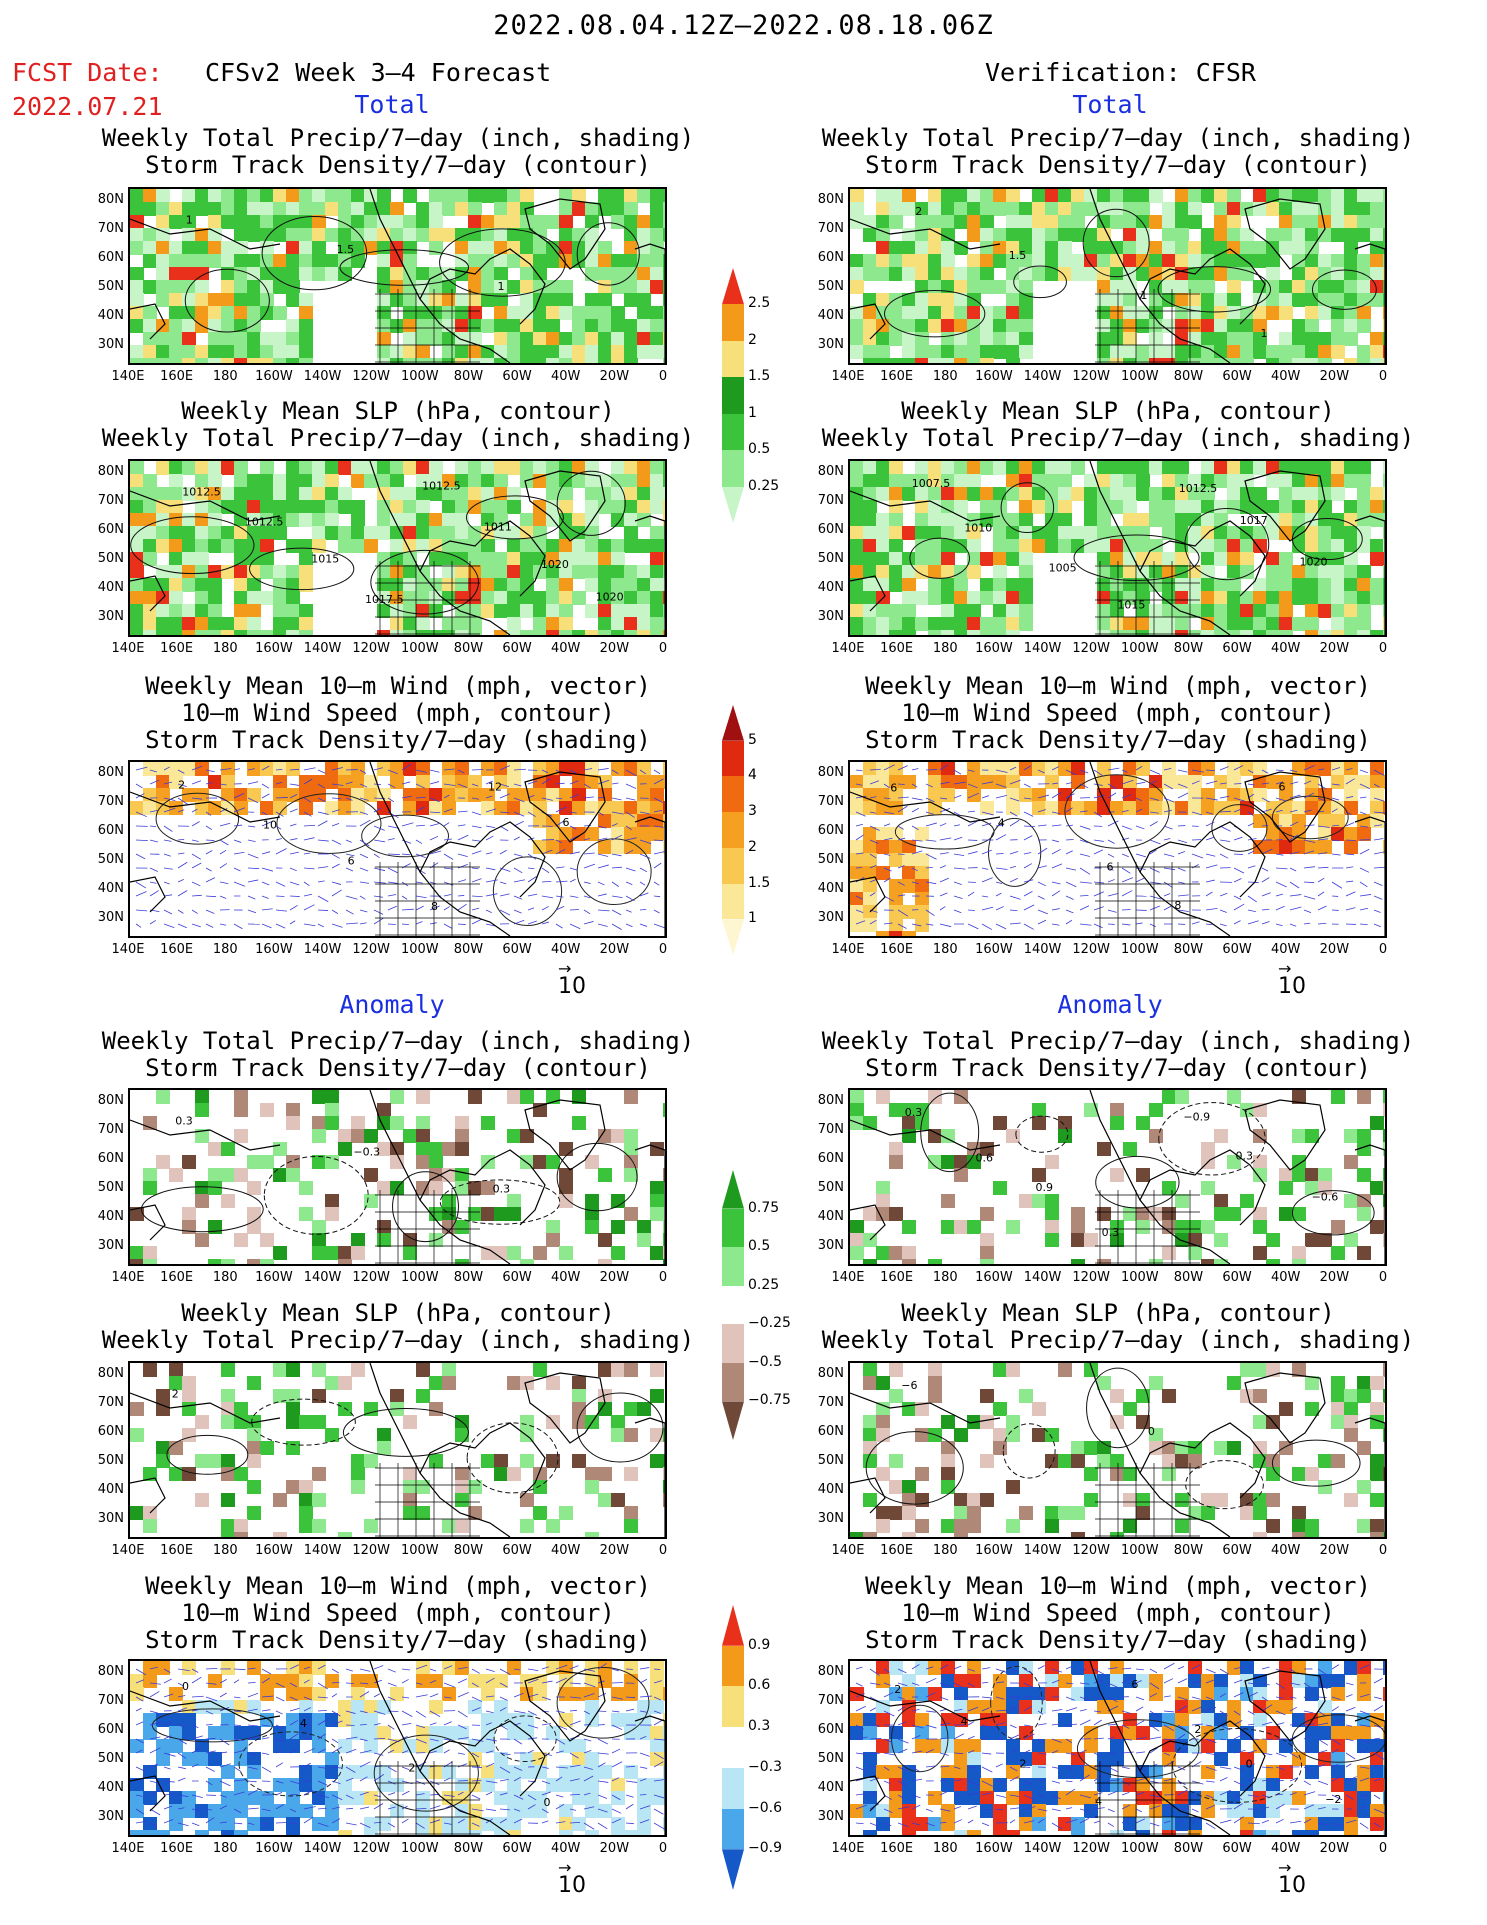 This screenshot has height=1925, width=1487. I want to click on contour-label: 1, so click(1143, 295).